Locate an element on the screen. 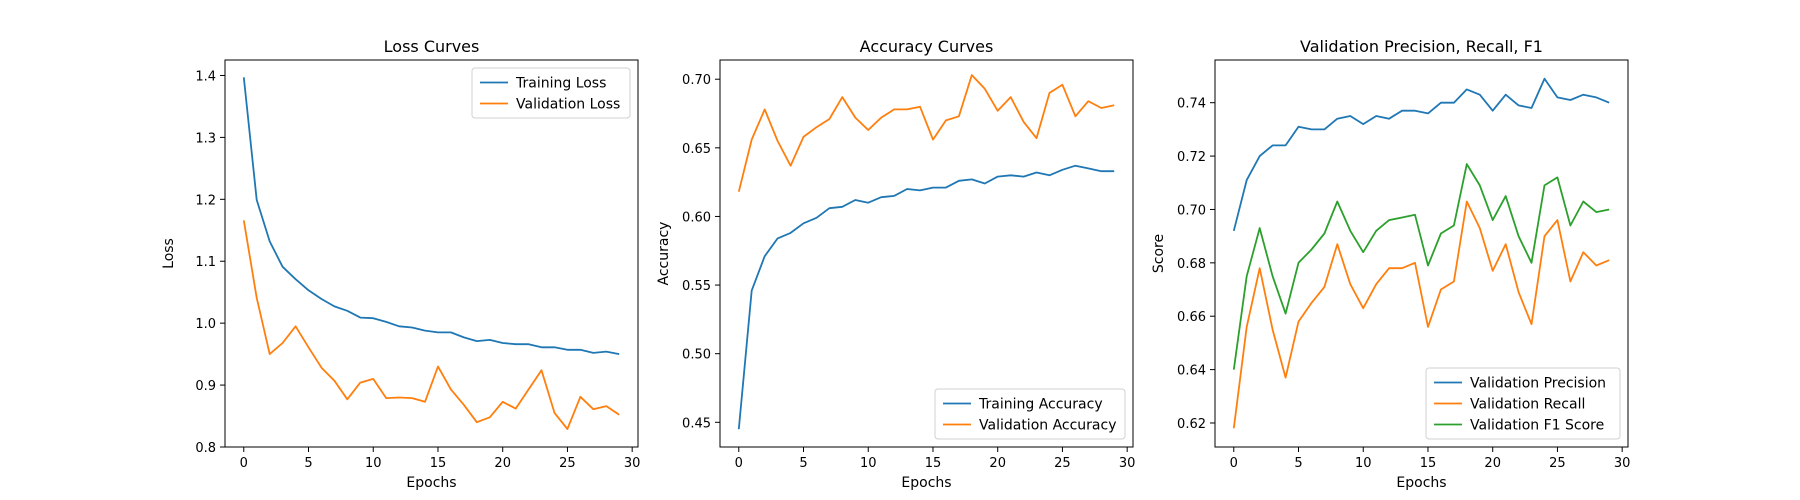 The height and width of the screenshot is (500, 1800). chart-title: Validation Precision, Recall, F1 is located at coordinates (1421, 46).